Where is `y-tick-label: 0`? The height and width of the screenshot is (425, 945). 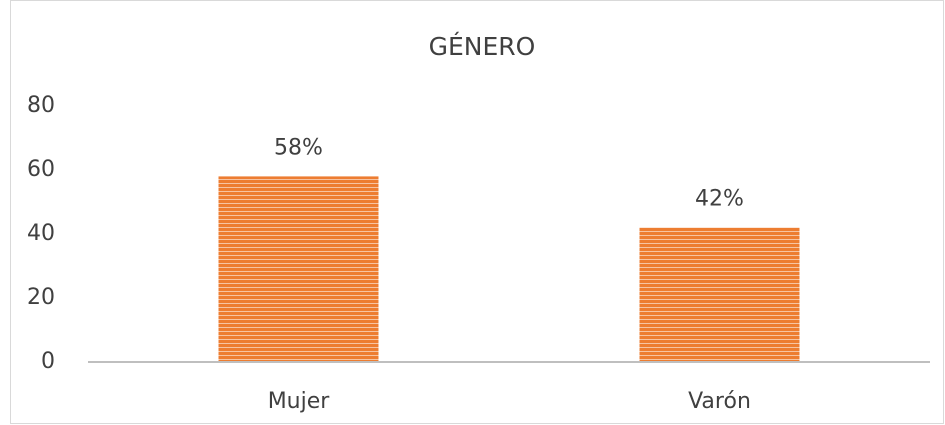 y-tick-label: 0 is located at coordinates (48, 361).